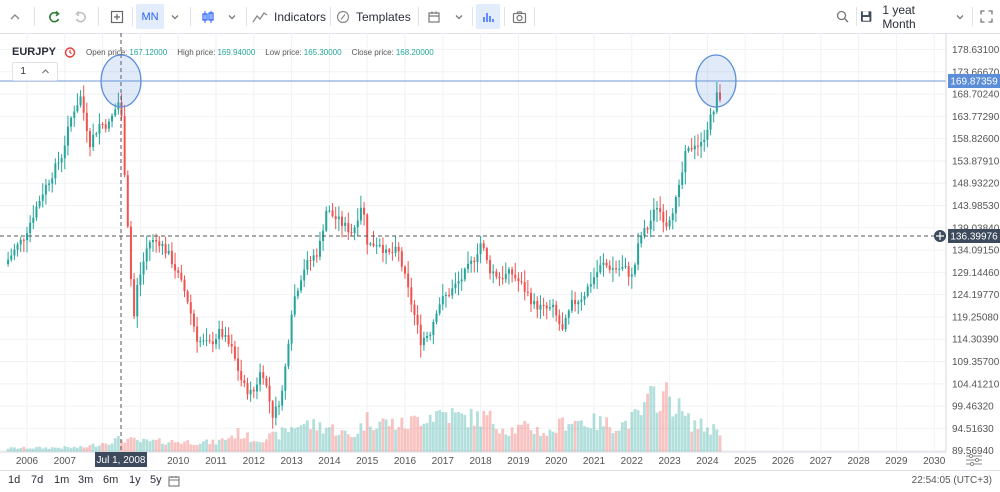  I want to click on open-price-value: 167.12000, so click(148, 52).